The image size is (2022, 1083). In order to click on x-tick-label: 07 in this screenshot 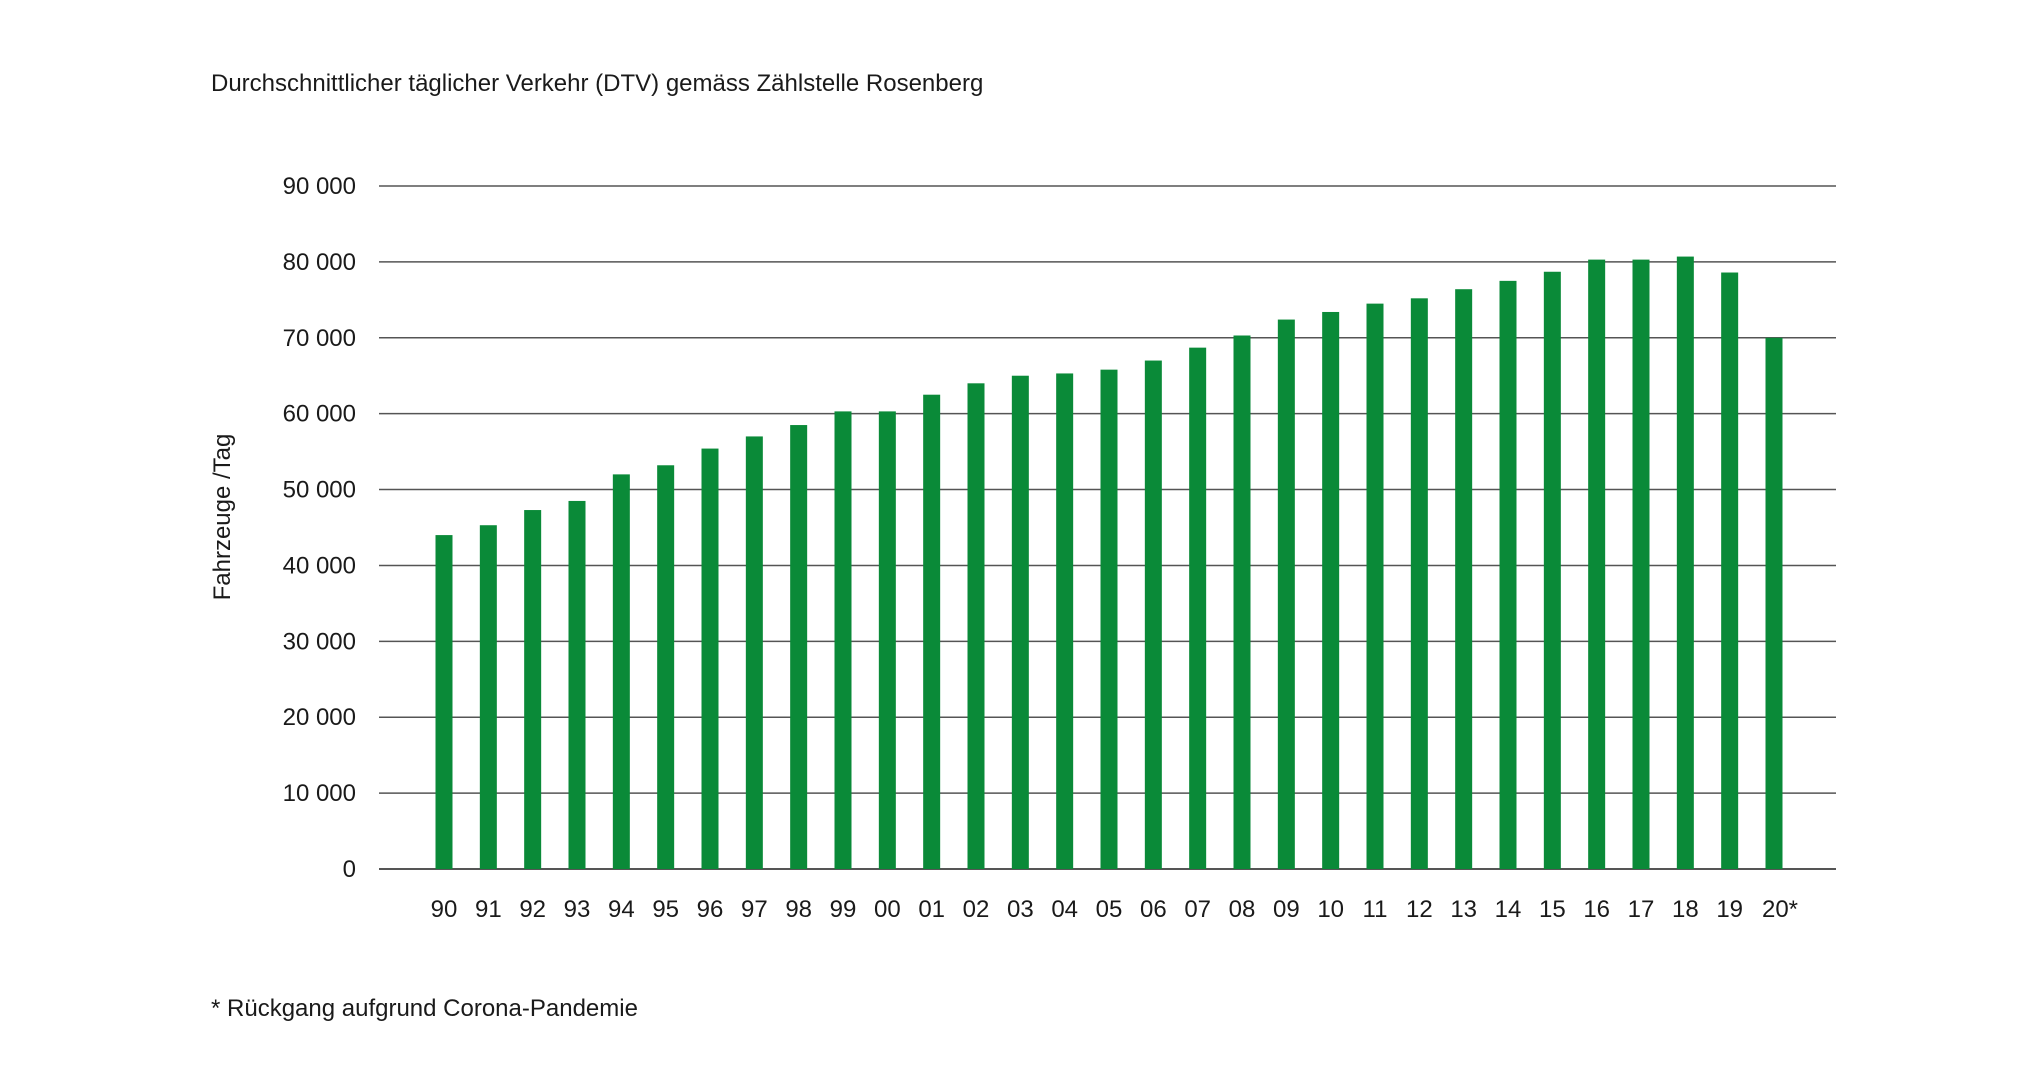, I will do `click(1197, 909)`.